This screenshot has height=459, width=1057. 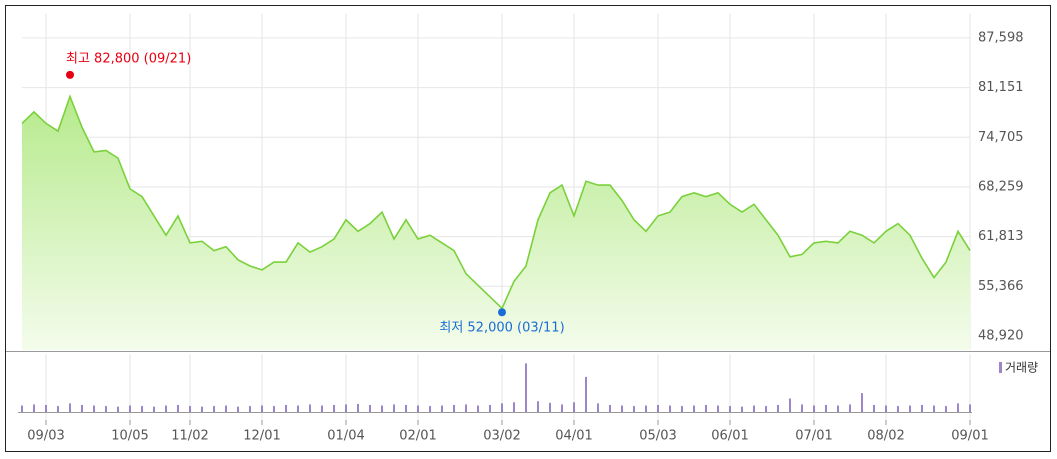 I want to click on x-tick-label: 07/01, so click(x=813, y=436).